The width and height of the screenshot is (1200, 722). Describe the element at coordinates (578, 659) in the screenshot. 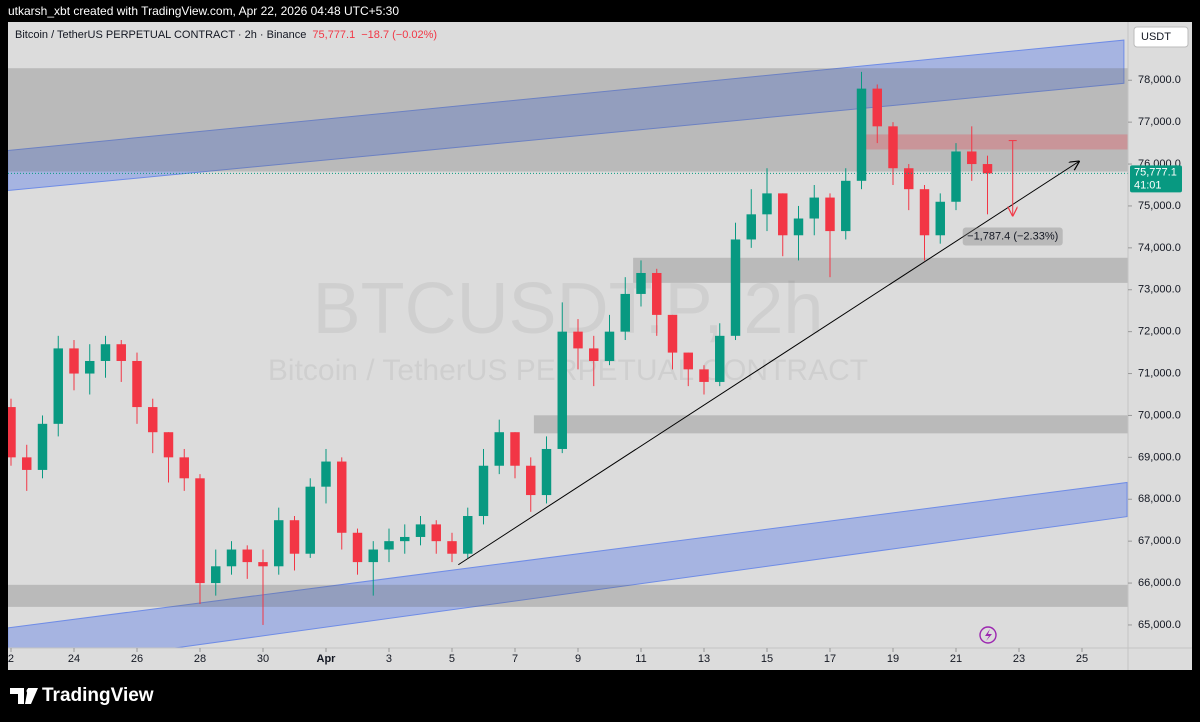

I see `x-tick-label: 9` at that location.